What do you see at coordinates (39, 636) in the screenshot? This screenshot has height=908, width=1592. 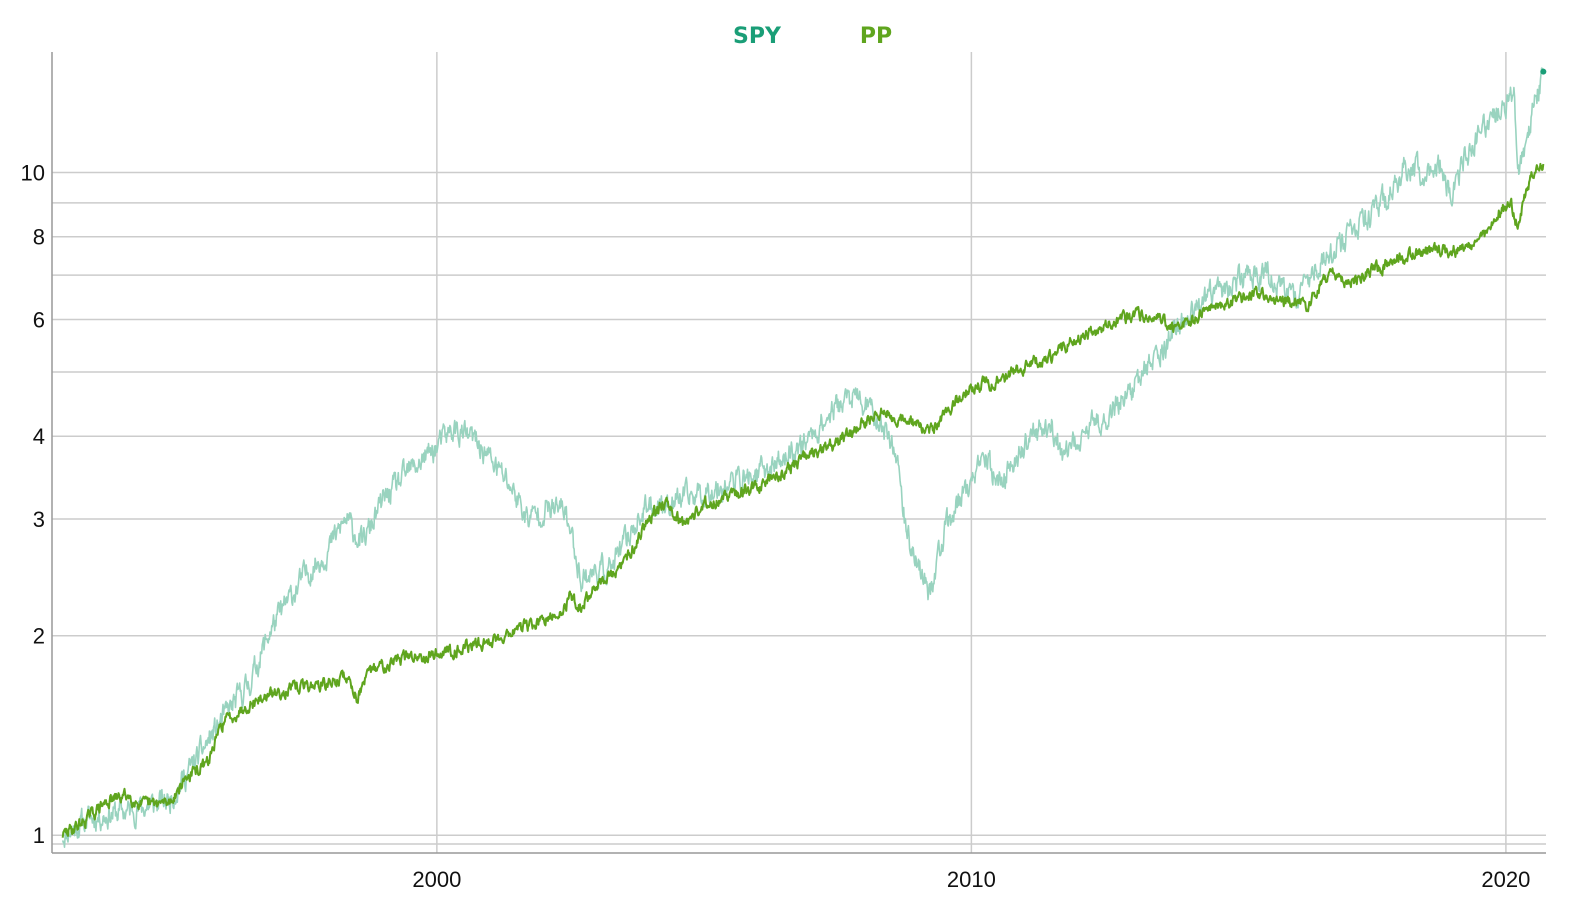 I see `y-tick-label-2: 2` at bounding box center [39, 636].